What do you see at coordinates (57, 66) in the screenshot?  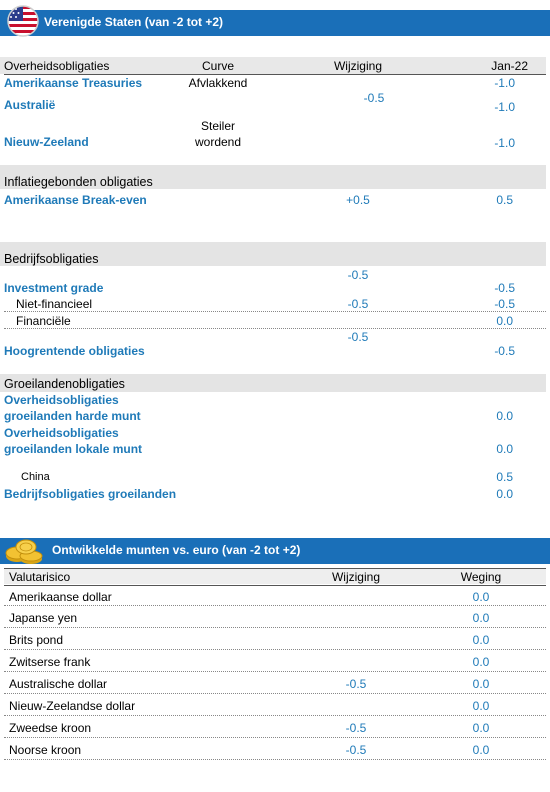 I see `col-category: Overheidsobligaties` at bounding box center [57, 66].